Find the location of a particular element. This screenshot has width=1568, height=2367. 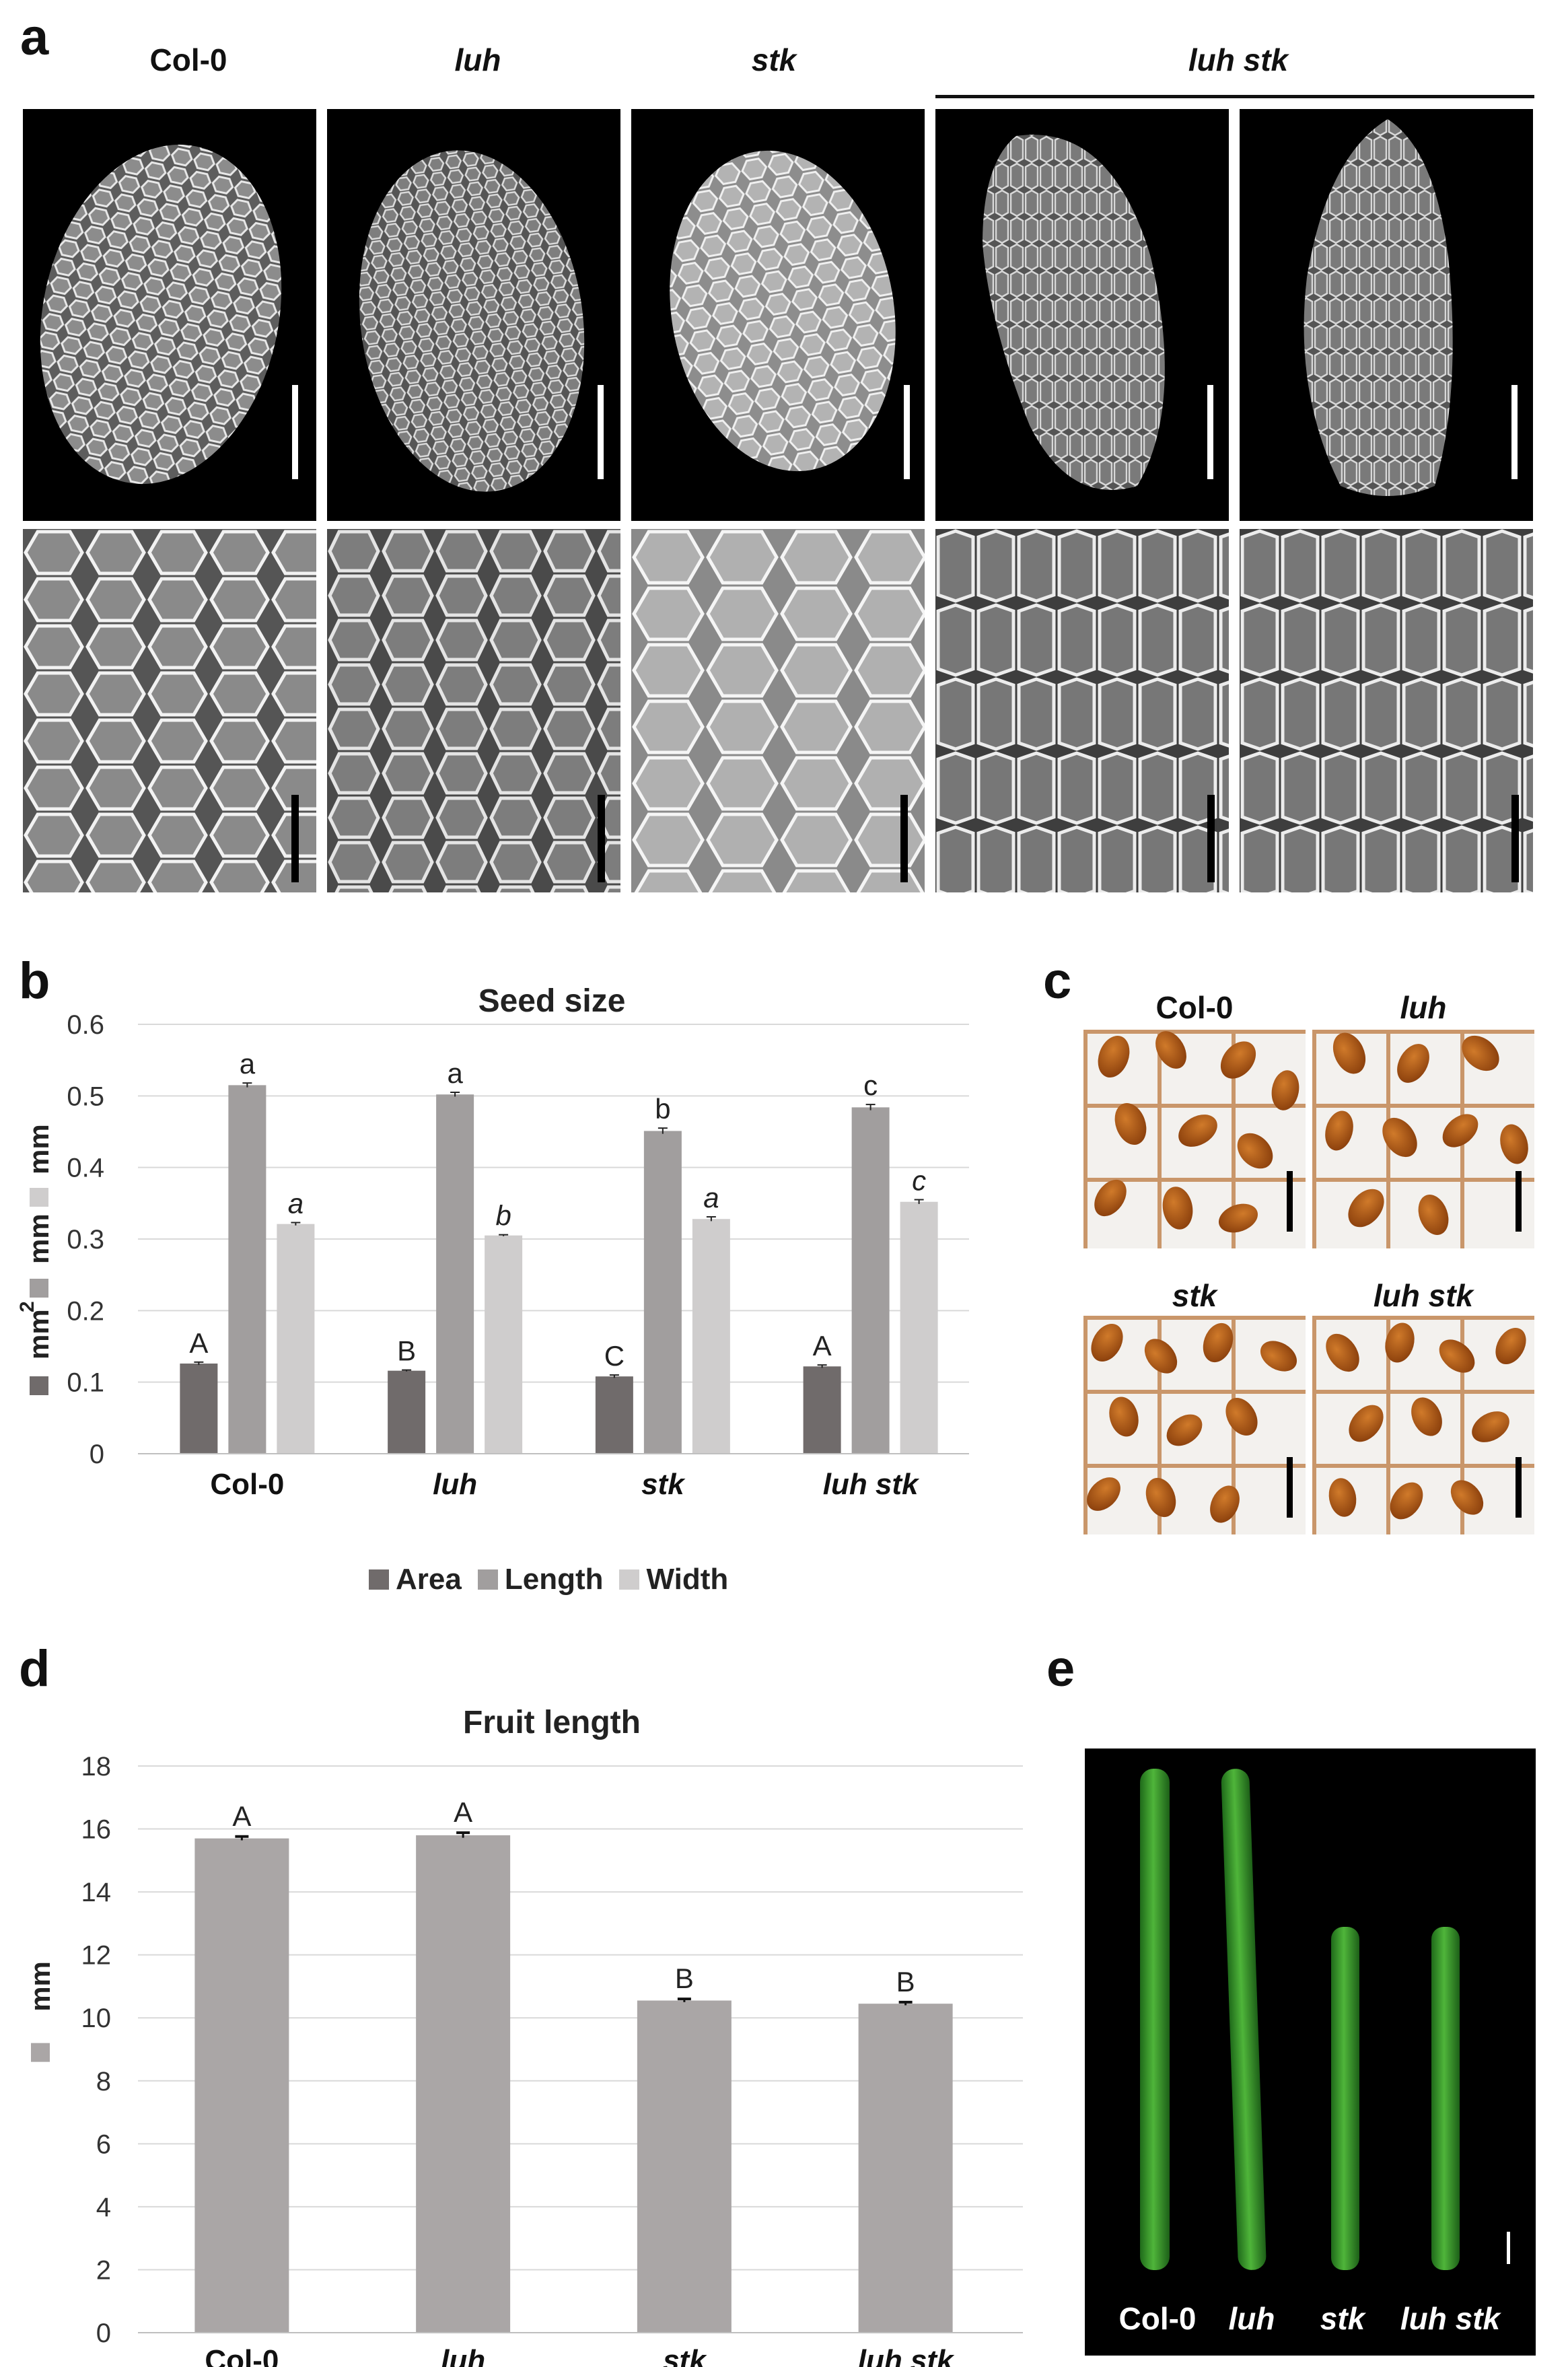

y-axis-swatch is located at coordinates (40, 2052).